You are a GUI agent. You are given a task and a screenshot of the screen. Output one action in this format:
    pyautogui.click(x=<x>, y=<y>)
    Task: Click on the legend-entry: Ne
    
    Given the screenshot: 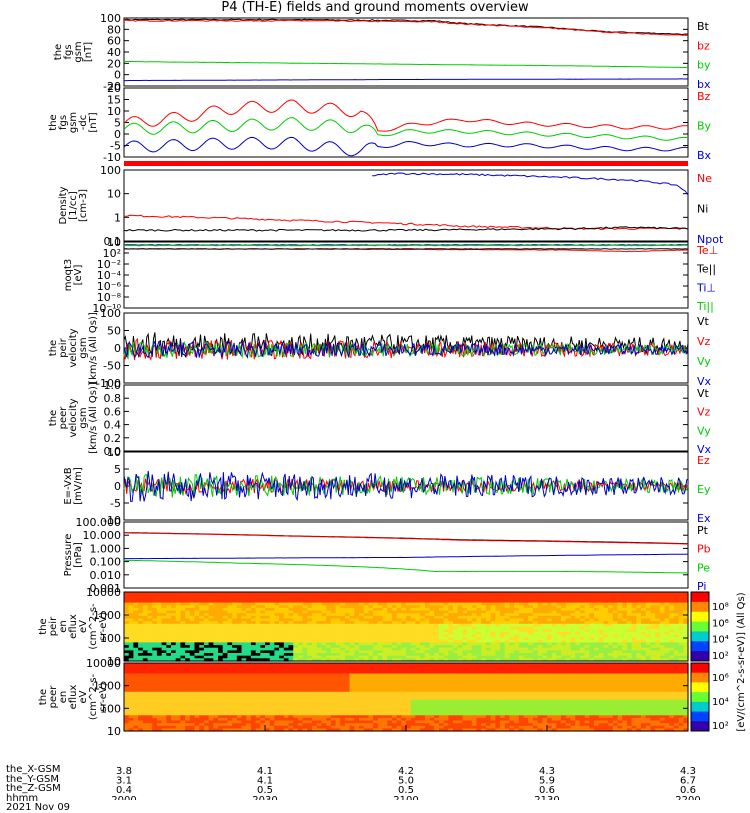 What is the action you would take?
    pyautogui.click(x=704, y=178)
    